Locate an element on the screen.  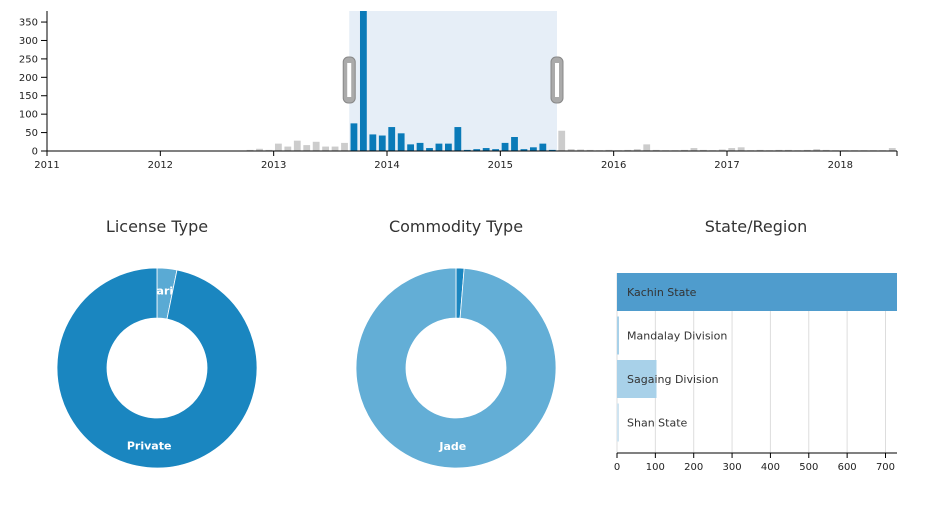
y-tick-label: 0 is located at coordinates (35, 152).